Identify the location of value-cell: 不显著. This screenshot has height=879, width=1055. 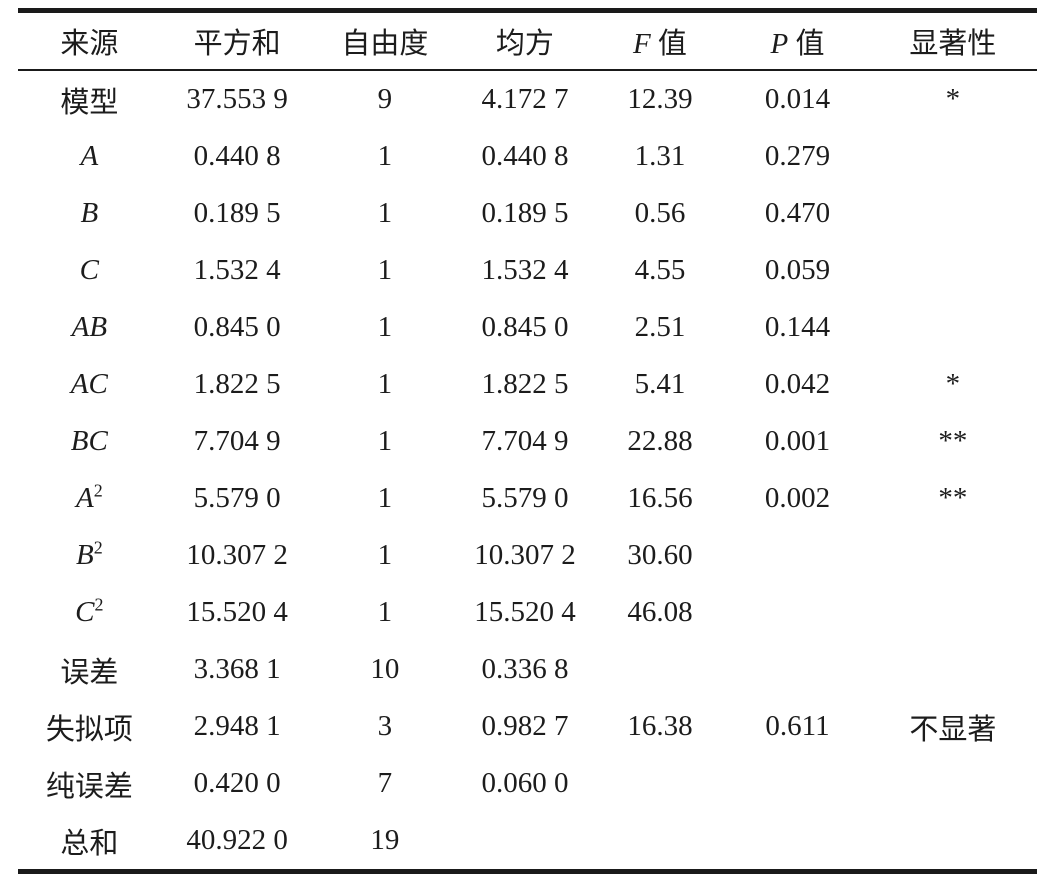
(953, 729).